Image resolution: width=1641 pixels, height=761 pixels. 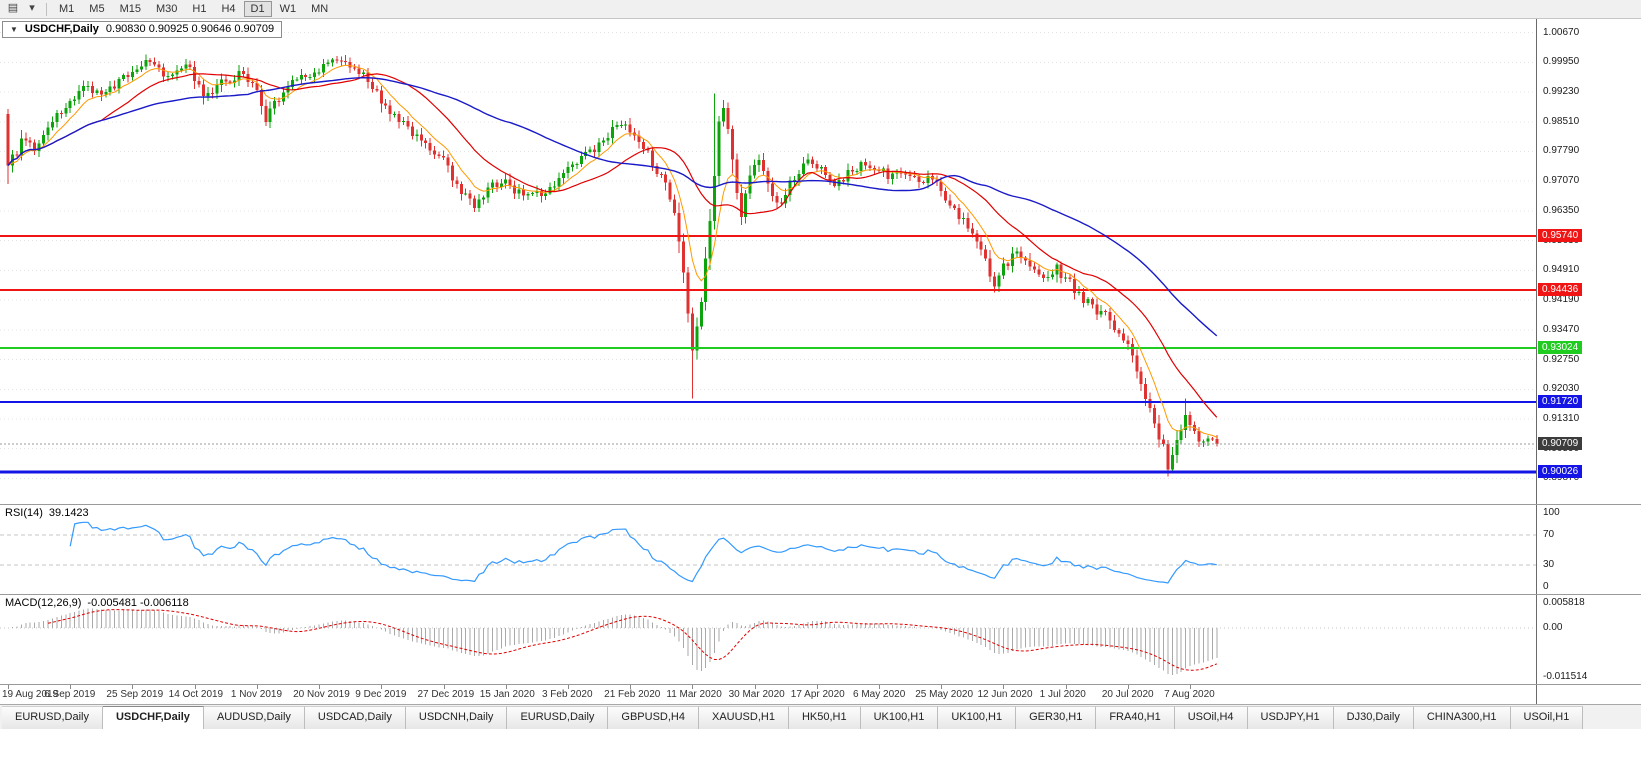 What do you see at coordinates (1290, 717) in the screenshot?
I see `chart-tab-usdjpy-h1: USDJPY,H1` at bounding box center [1290, 717].